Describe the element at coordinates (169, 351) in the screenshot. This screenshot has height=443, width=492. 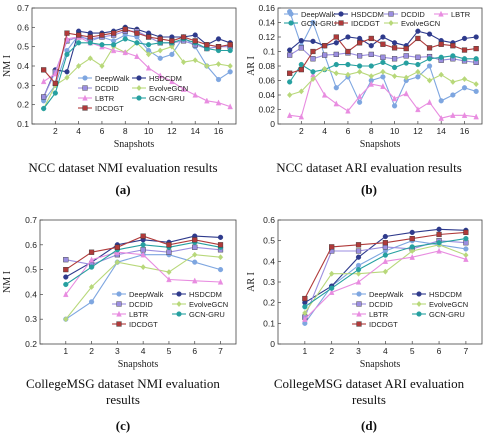
I see `x-tick-label: 5` at that location.